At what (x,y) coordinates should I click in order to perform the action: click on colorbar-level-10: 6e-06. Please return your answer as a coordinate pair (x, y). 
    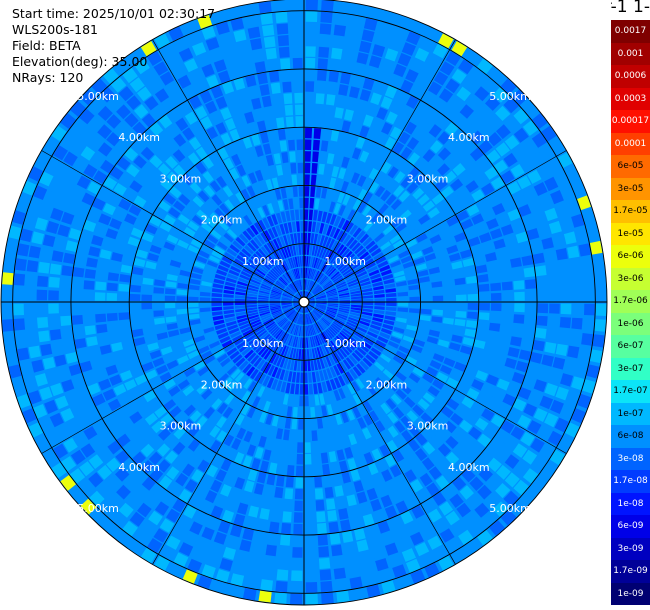
    Looking at the image, I should click on (630, 256).